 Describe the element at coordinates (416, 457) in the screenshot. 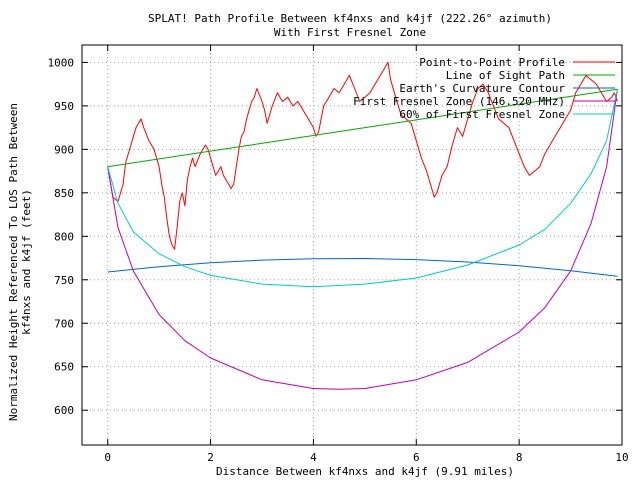

I see `x-tick-label: 6` at that location.